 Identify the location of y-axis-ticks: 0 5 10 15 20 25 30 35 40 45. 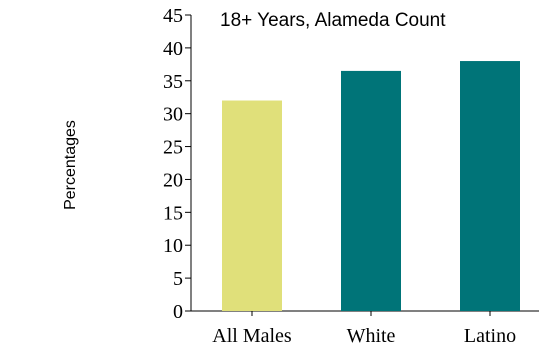
(177, 164).